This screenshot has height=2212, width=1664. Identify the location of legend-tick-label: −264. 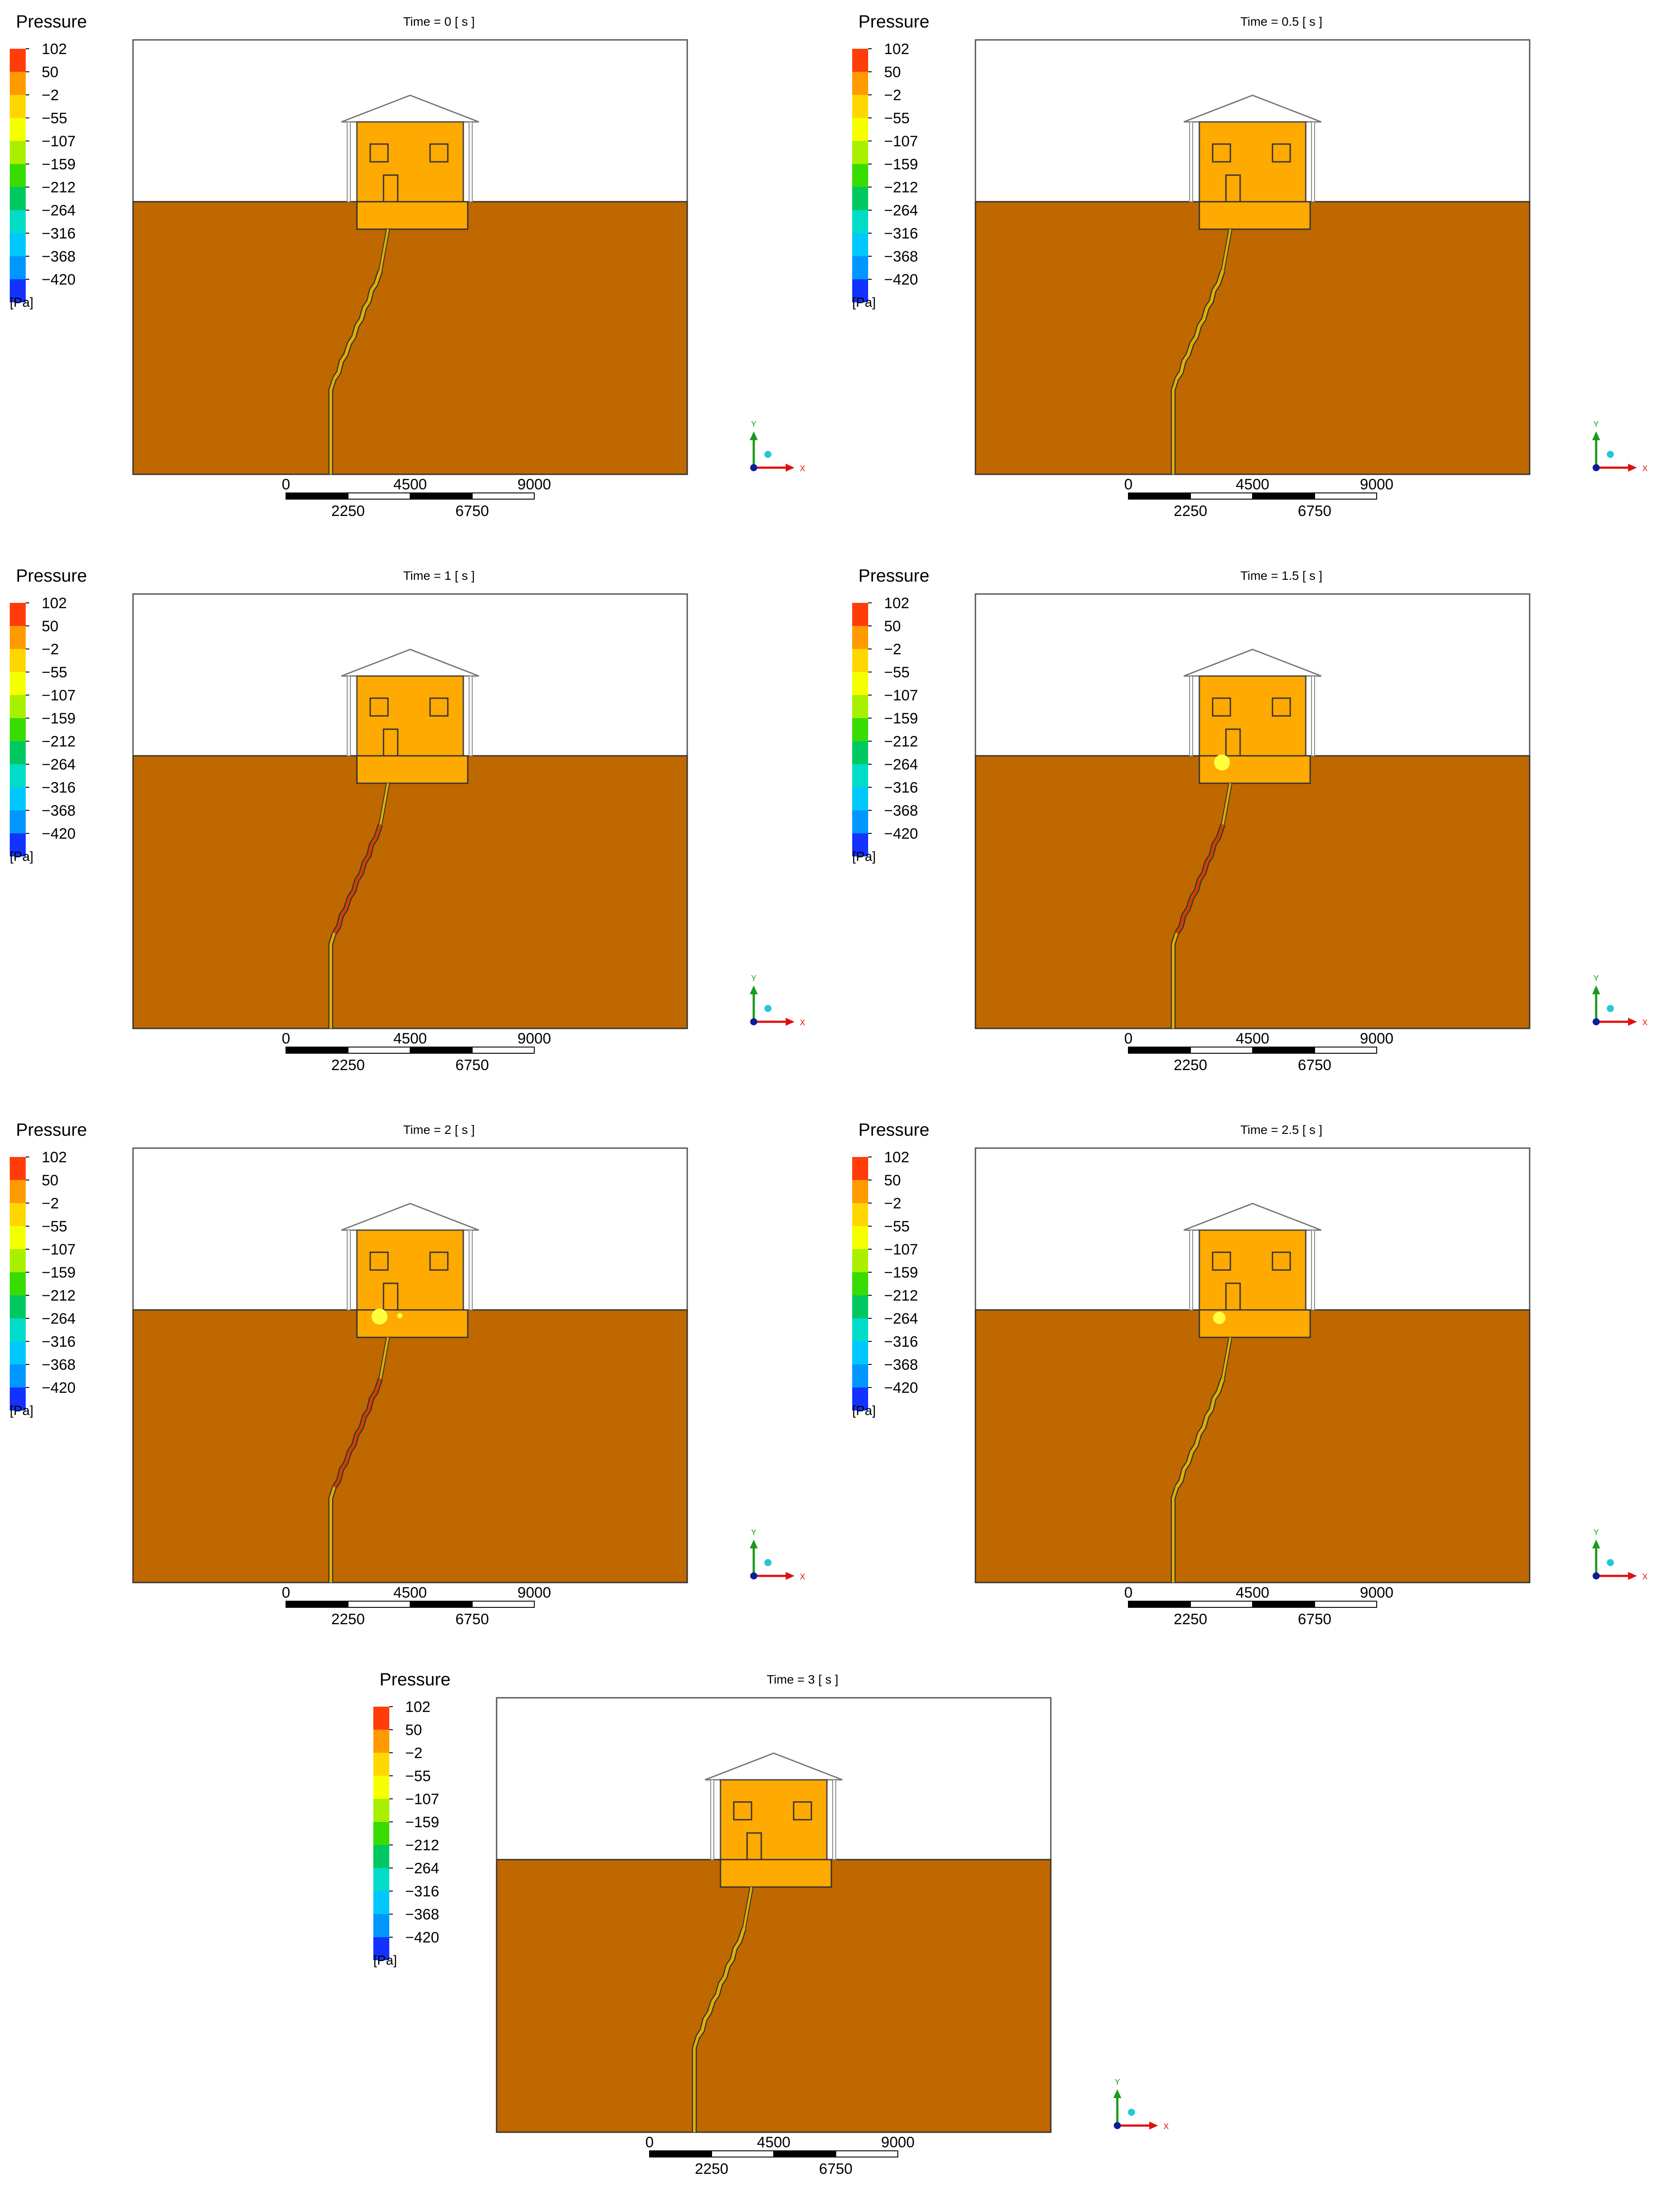
(422, 1869).